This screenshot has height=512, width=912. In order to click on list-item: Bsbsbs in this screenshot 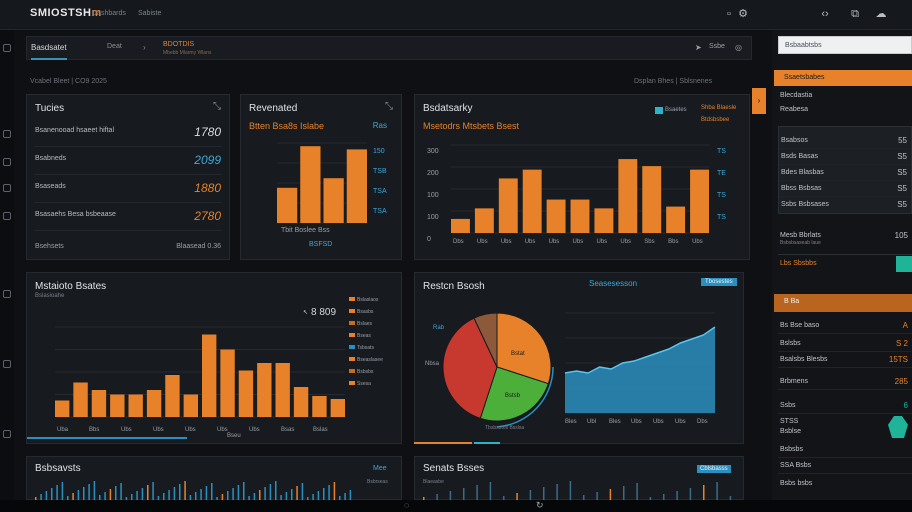, I will do `click(845, 450)`.